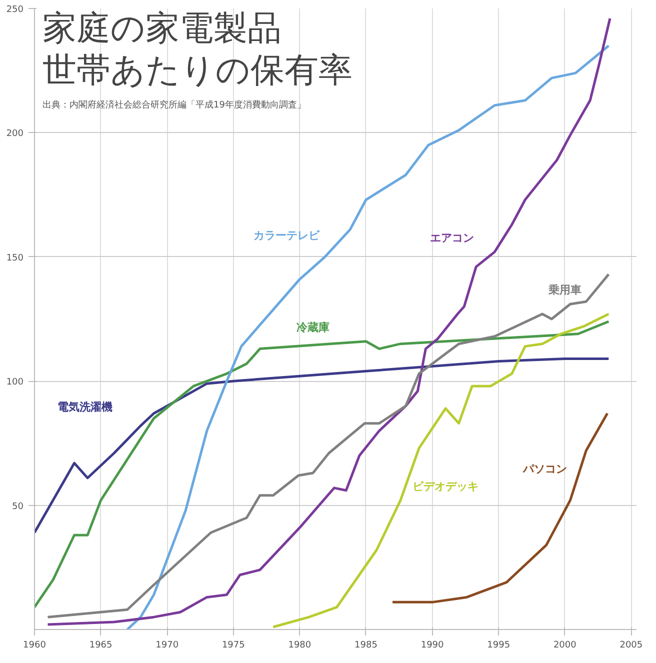 The image size is (656, 663). I want to click on chart-title: 家庭の家電製品, so click(162, 28).